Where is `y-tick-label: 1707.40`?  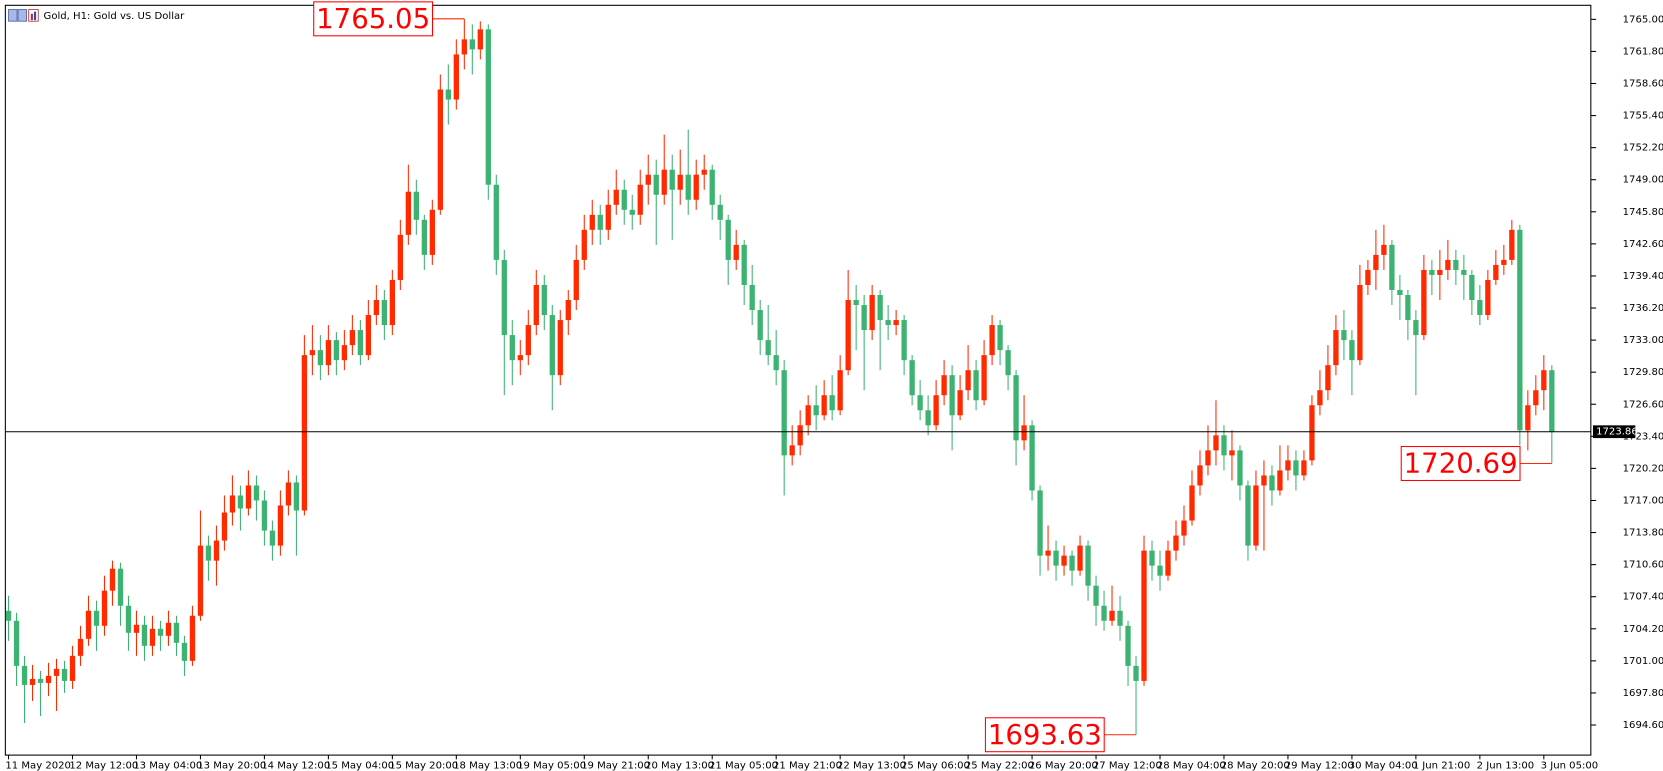 y-tick-label: 1707.40 is located at coordinates (1643, 597).